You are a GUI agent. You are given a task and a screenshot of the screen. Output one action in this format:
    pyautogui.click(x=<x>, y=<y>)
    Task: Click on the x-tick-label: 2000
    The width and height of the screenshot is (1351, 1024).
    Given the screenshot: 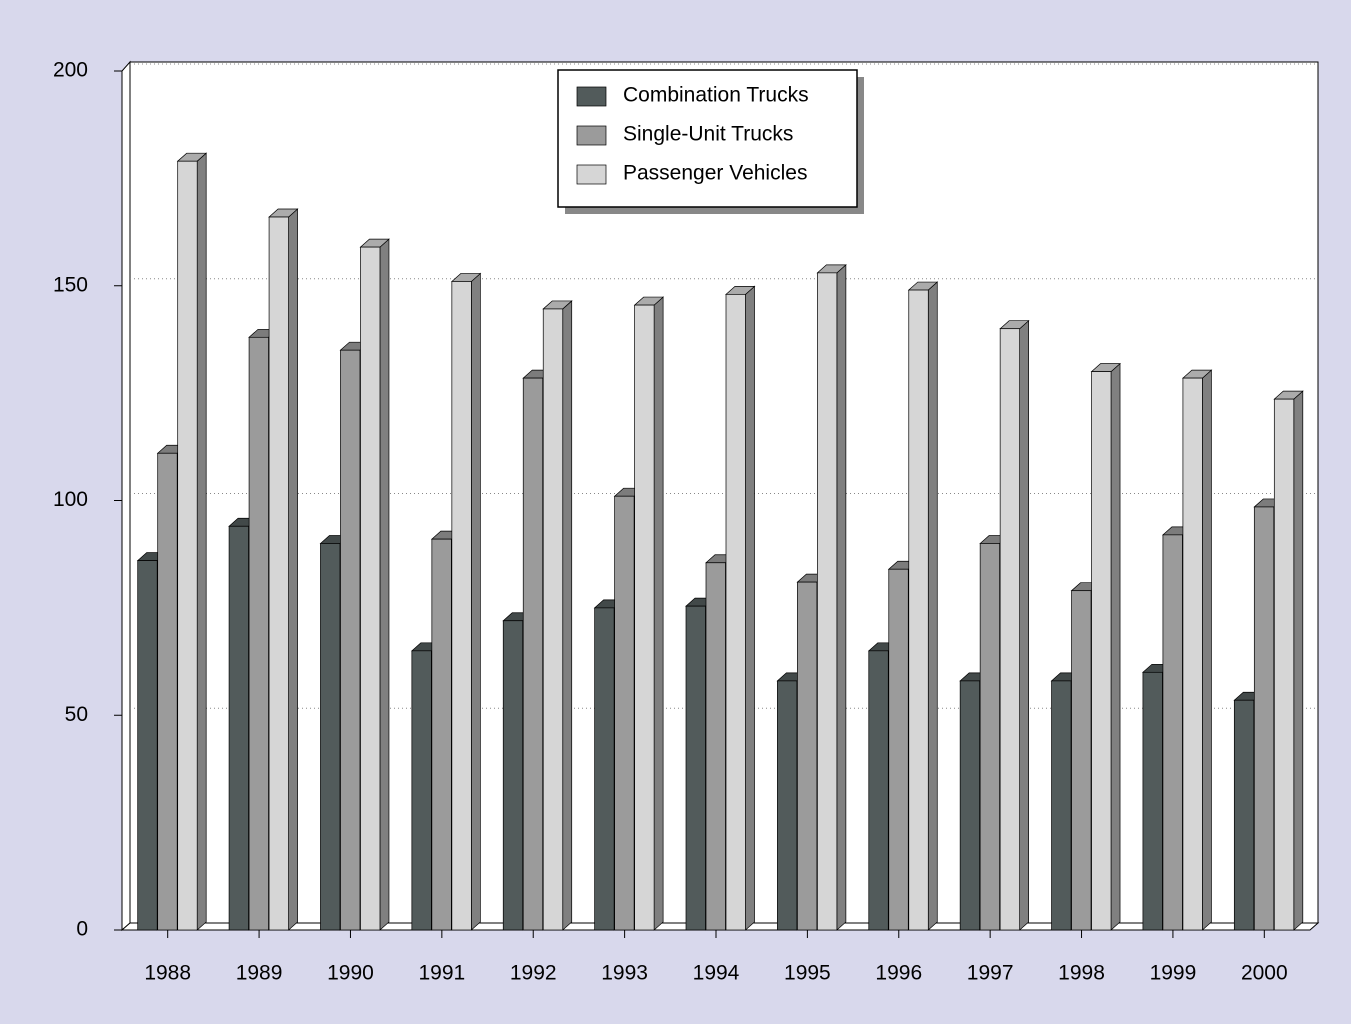 What is the action you would take?
    pyautogui.click(x=1264, y=973)
    